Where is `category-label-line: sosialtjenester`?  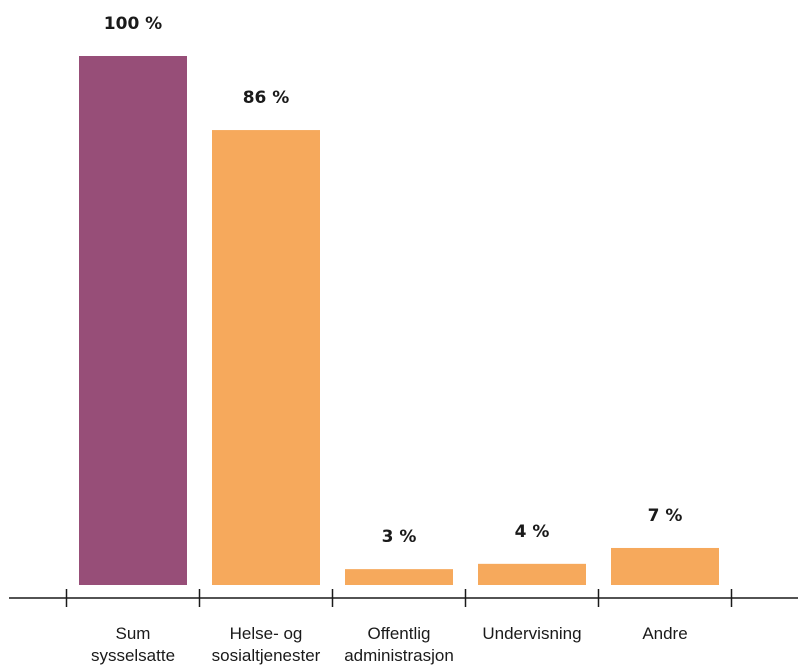 category-label-line: sosialtjenester is located at coordinates (266, 655).